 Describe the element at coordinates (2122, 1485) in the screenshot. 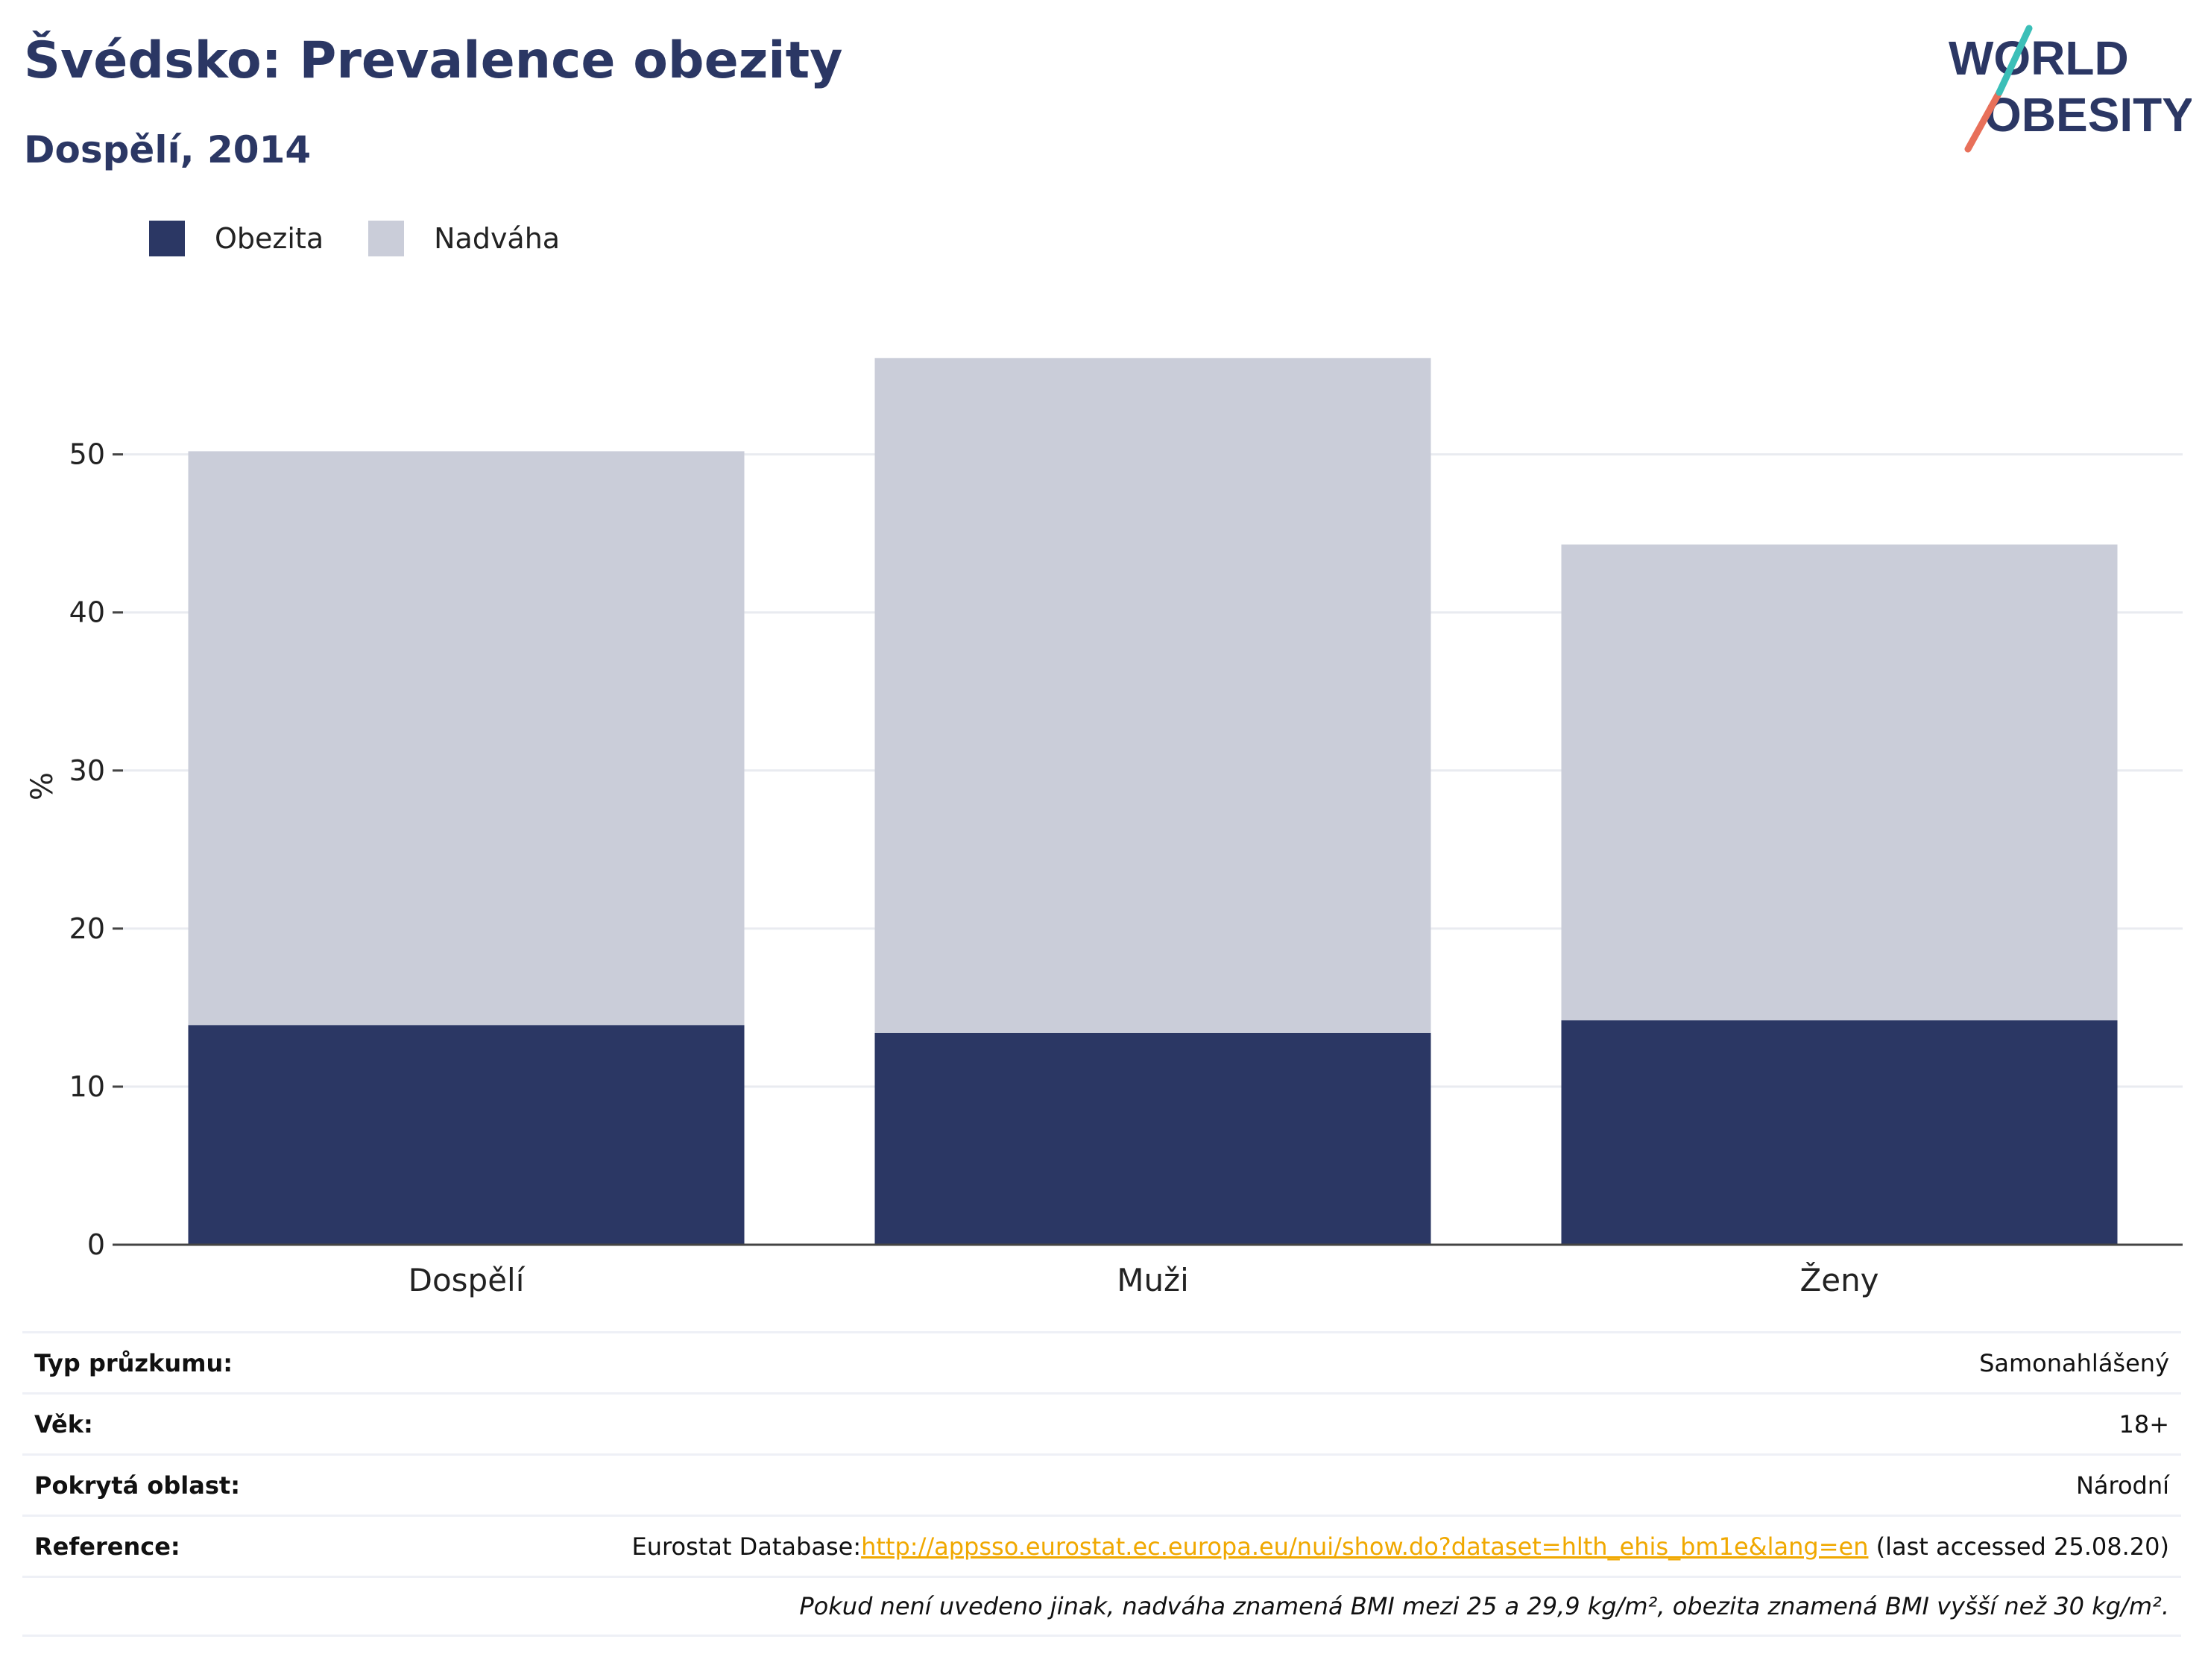

I see `area-value: Národní` at that location.